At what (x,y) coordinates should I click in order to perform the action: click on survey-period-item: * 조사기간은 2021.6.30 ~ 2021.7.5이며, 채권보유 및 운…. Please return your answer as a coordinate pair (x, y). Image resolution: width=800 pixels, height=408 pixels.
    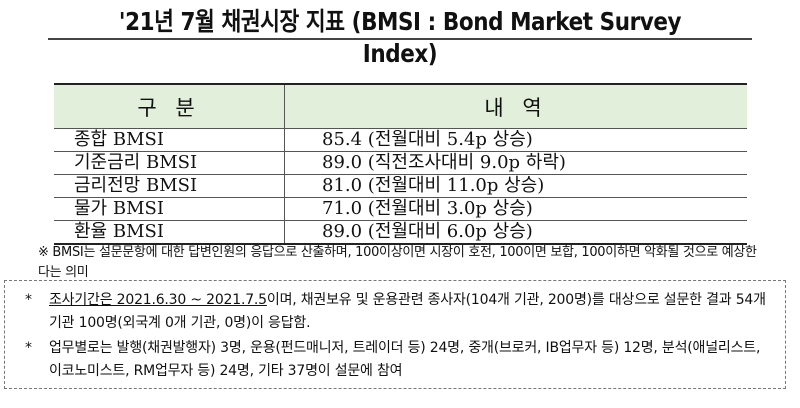
    Looking at the image, I should click on (400, 312).